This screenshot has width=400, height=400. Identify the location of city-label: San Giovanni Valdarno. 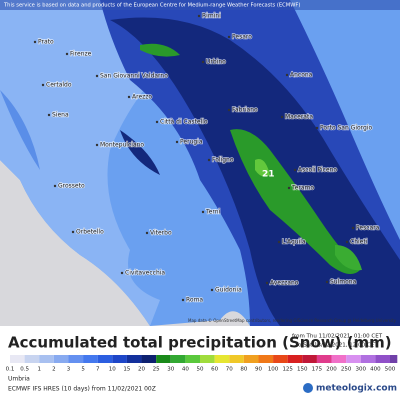
(134, 76).